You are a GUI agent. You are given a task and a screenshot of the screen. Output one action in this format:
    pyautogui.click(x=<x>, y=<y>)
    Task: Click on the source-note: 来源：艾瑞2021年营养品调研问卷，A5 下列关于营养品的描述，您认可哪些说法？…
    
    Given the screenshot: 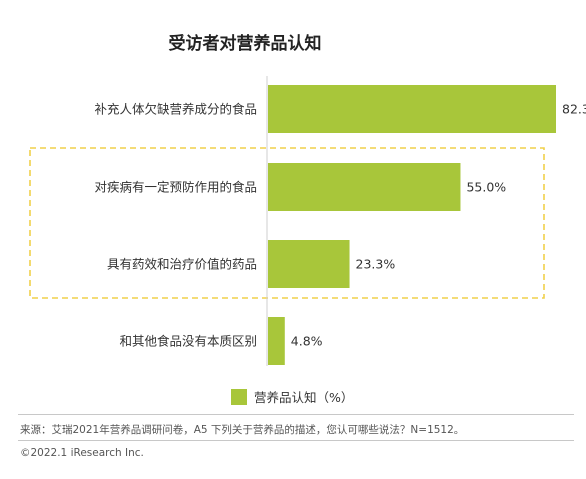 What is the action you would take?
    pyautogui.click(x=242, y=430)
    